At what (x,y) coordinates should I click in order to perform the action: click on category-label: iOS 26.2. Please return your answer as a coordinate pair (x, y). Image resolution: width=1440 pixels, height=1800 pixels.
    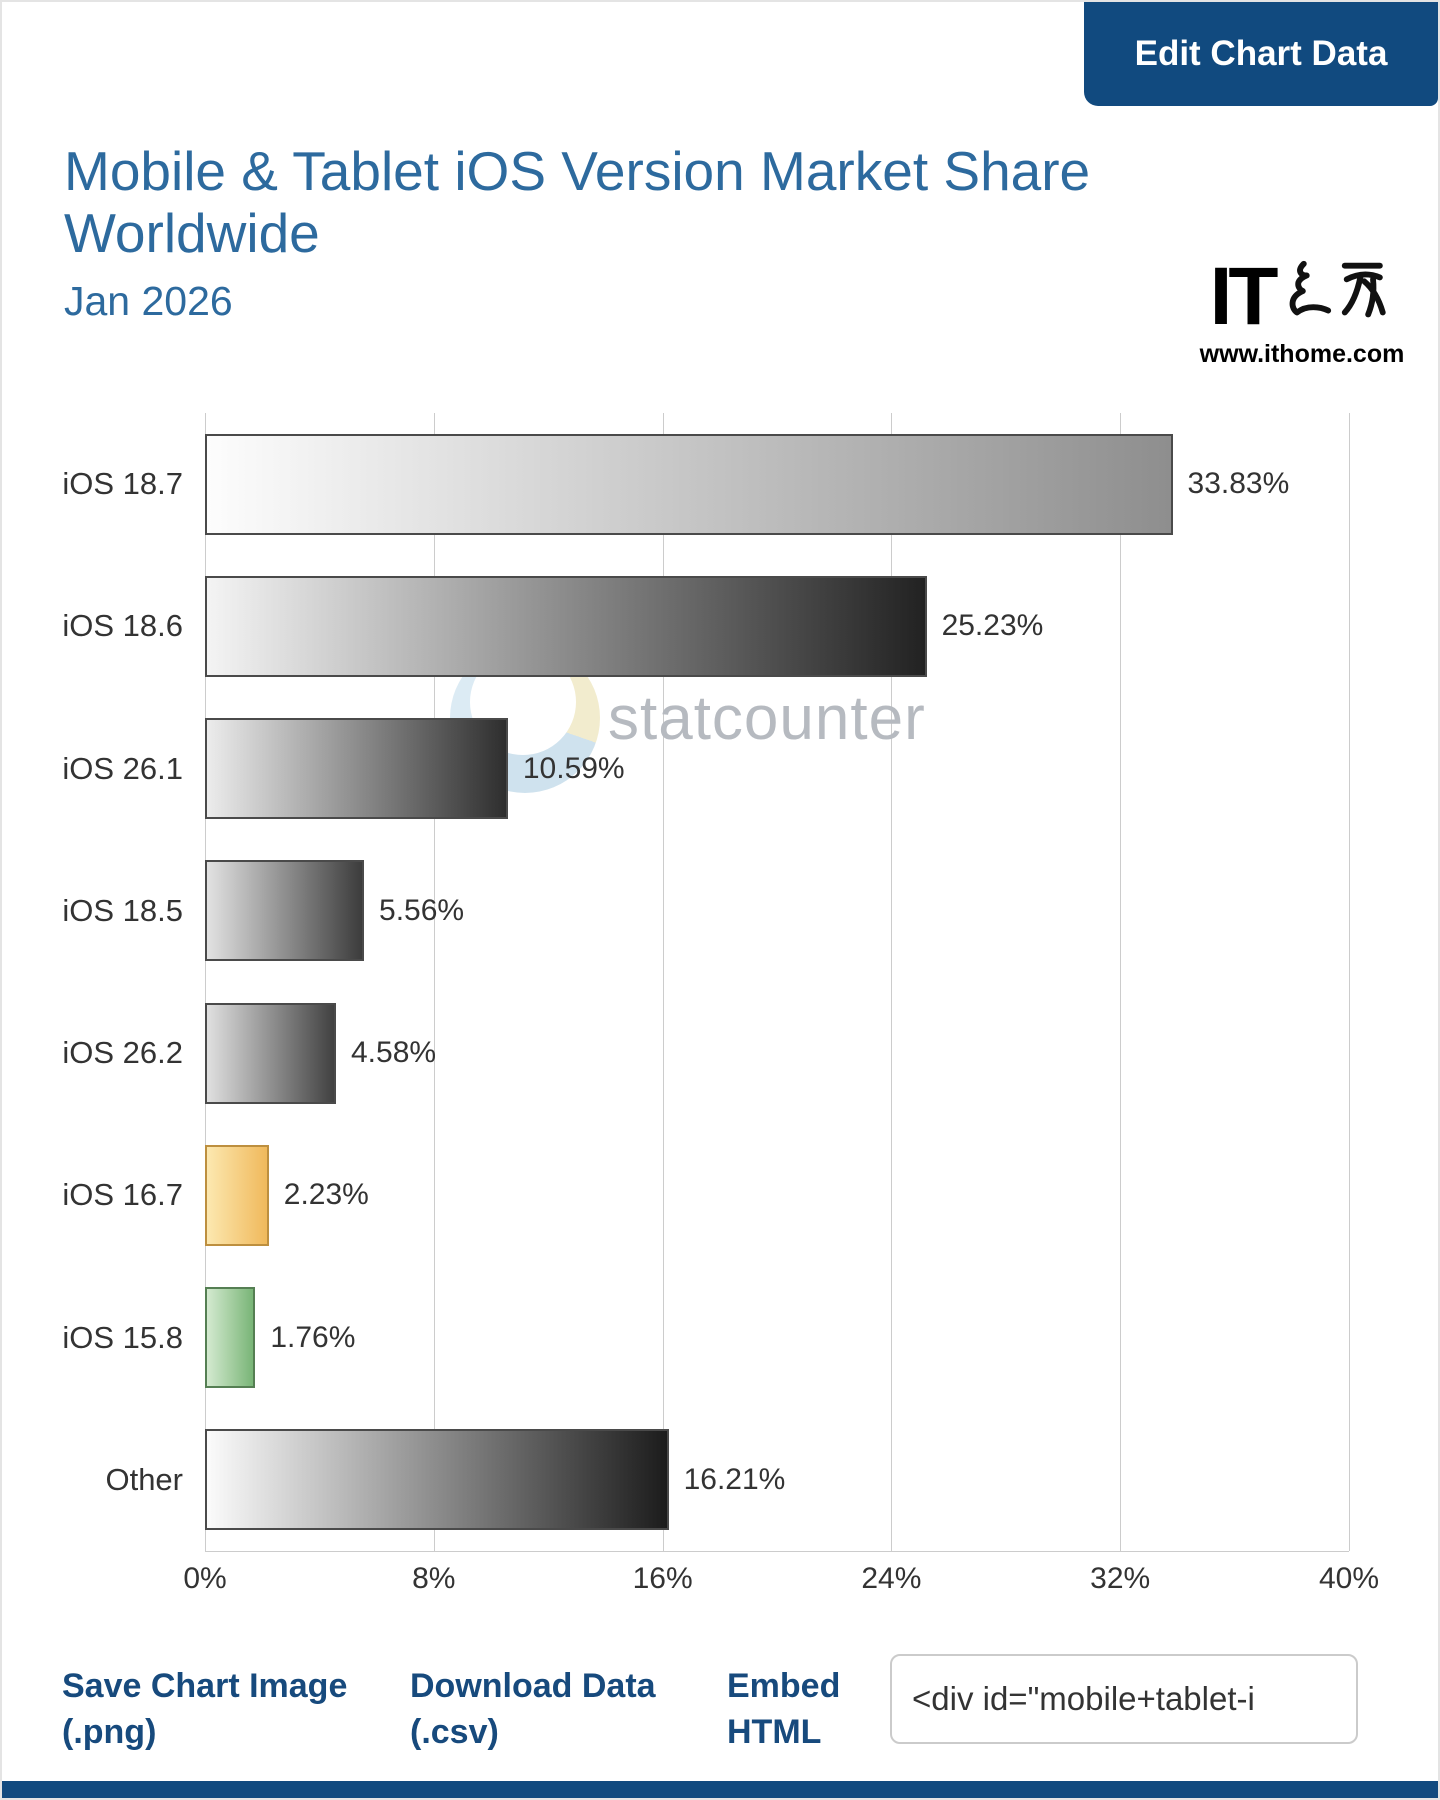
    Looking at the image, I should click on (122, 1053).